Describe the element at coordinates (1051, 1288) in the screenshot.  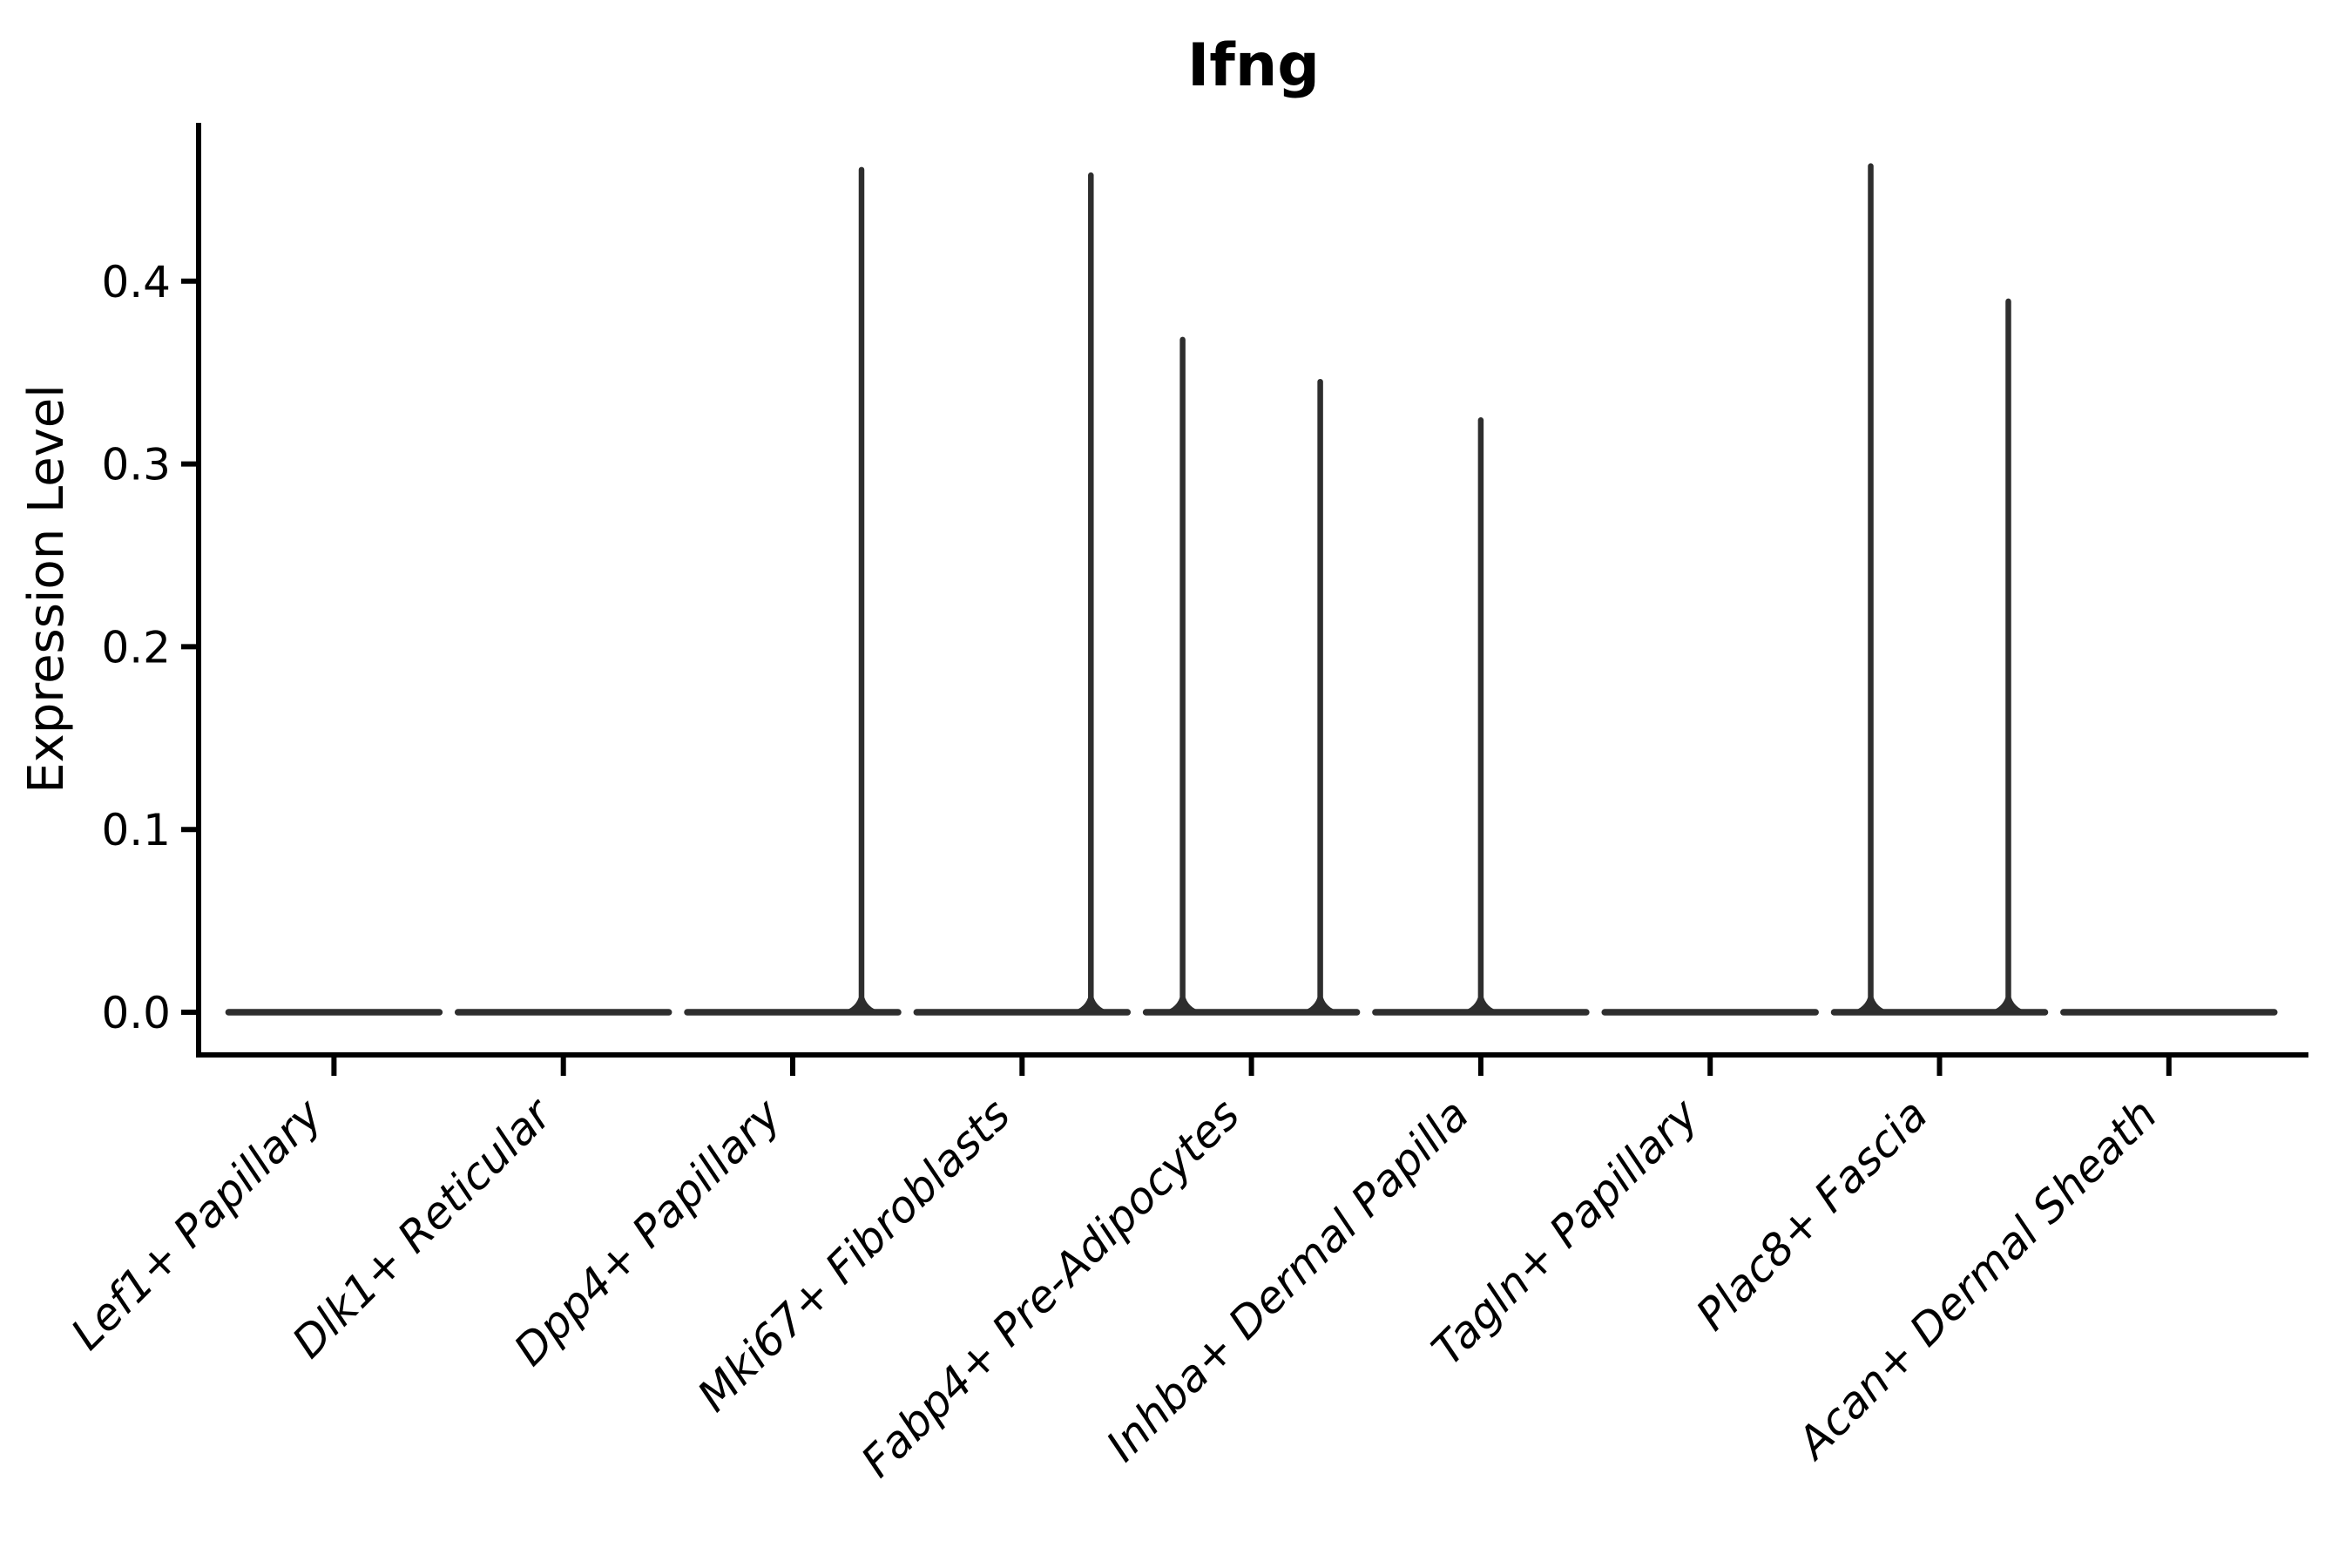
I see `x-tick-label: Fabp4+ Pre-Adipocytes` at that location.